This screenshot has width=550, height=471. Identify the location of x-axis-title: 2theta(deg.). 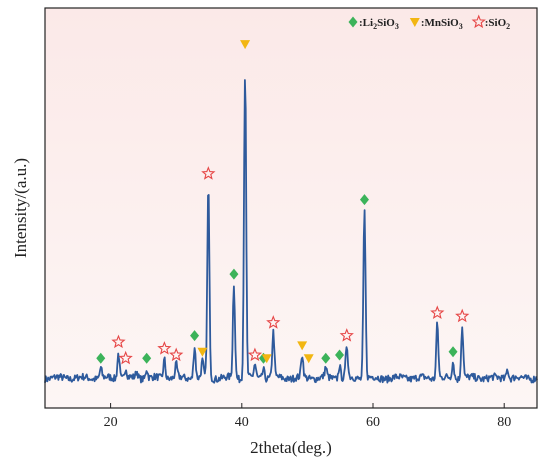
(291, 447).